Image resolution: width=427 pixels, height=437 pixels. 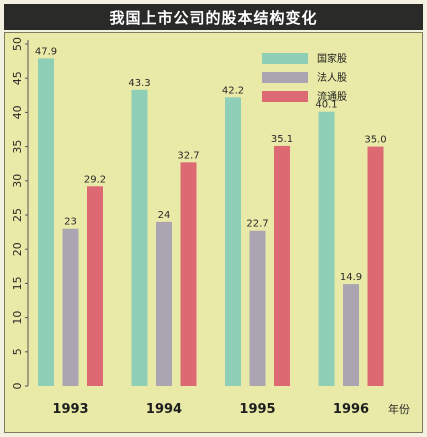 What do you see at coordinates (257, 224) in the screenshot?
I see `bar-value-label: 22.7` at bounding box center [257, 224].